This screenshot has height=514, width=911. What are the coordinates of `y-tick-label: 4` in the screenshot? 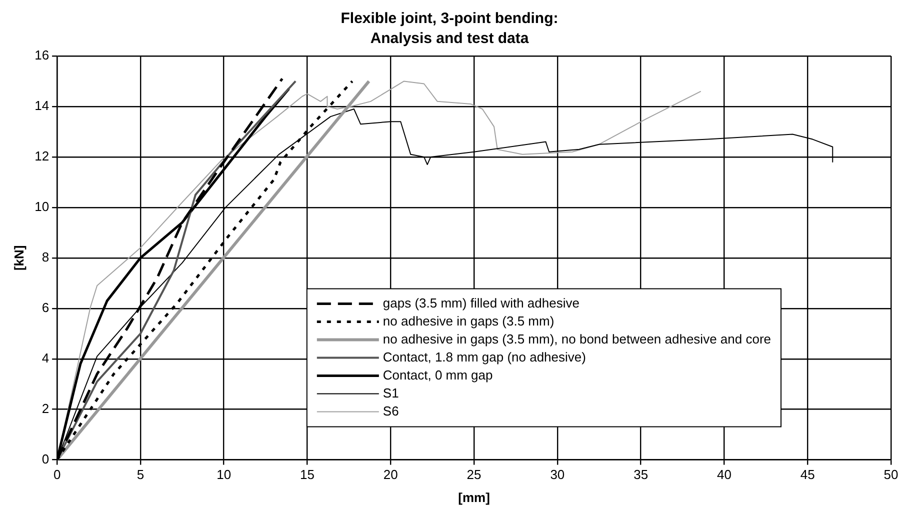 It's located at (46, 358).